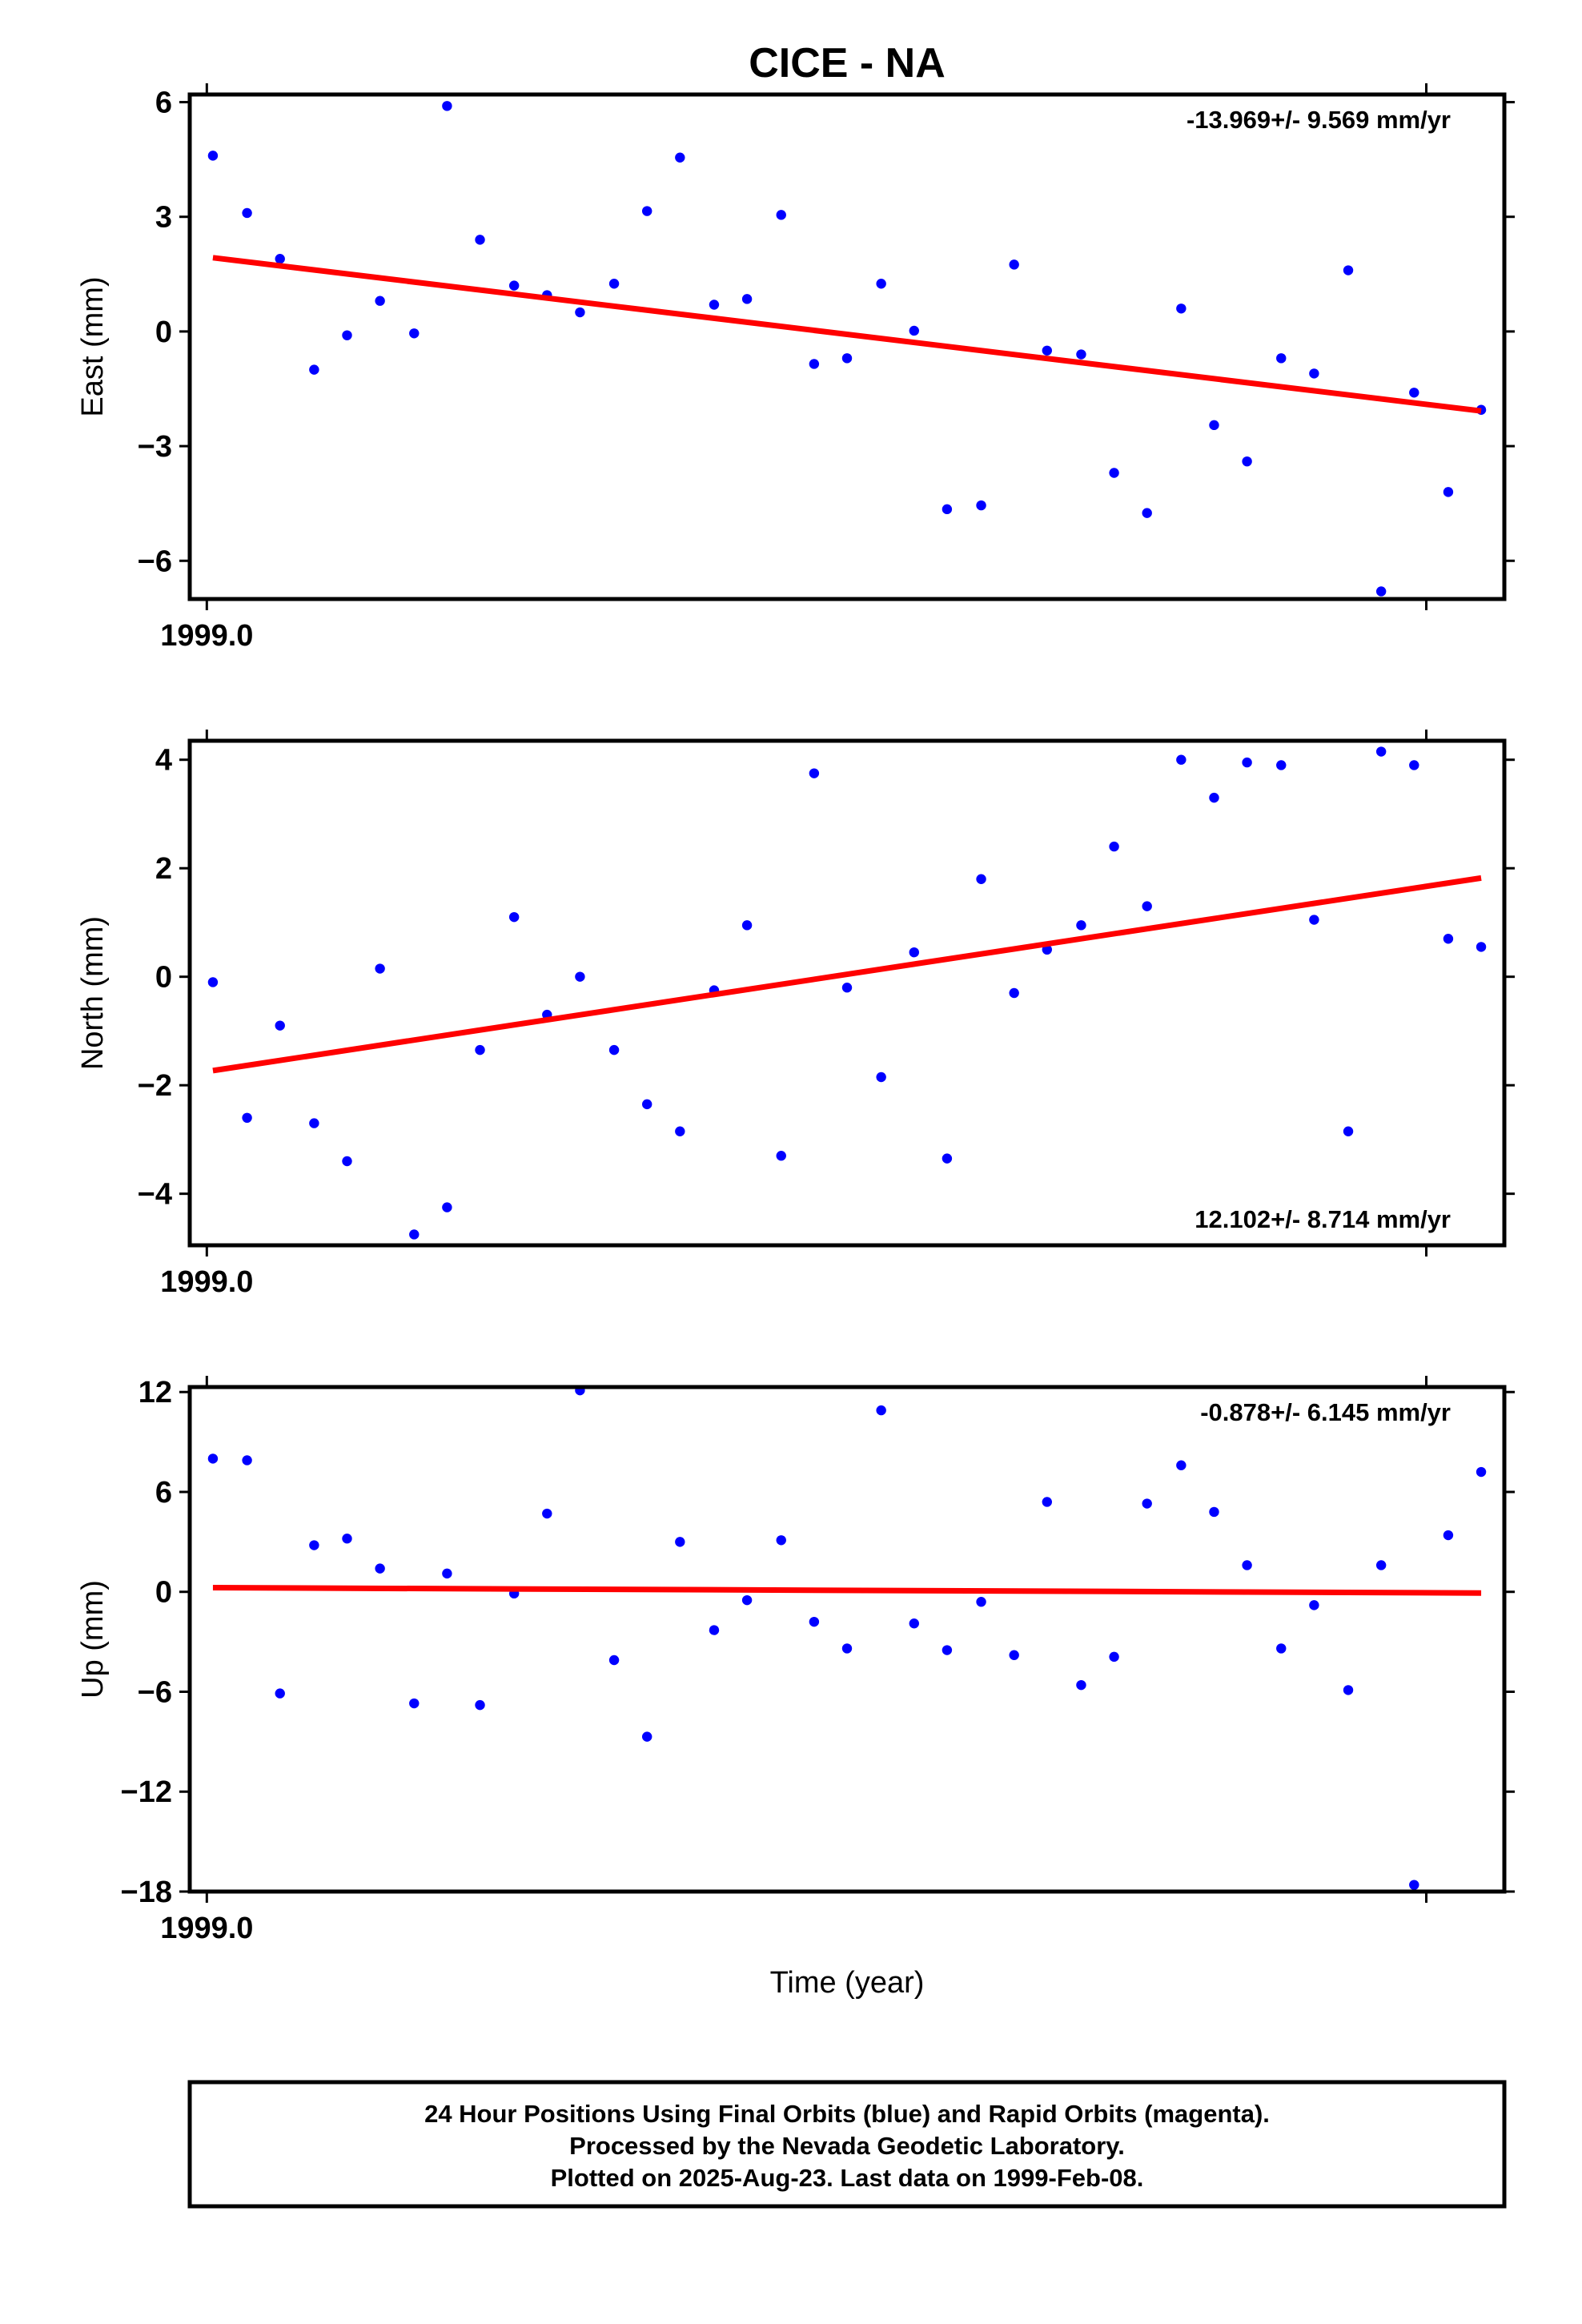 This screenshot has height=2324, width=1582. I want to click on chart-title: CICE - NA, so click(847, 63).